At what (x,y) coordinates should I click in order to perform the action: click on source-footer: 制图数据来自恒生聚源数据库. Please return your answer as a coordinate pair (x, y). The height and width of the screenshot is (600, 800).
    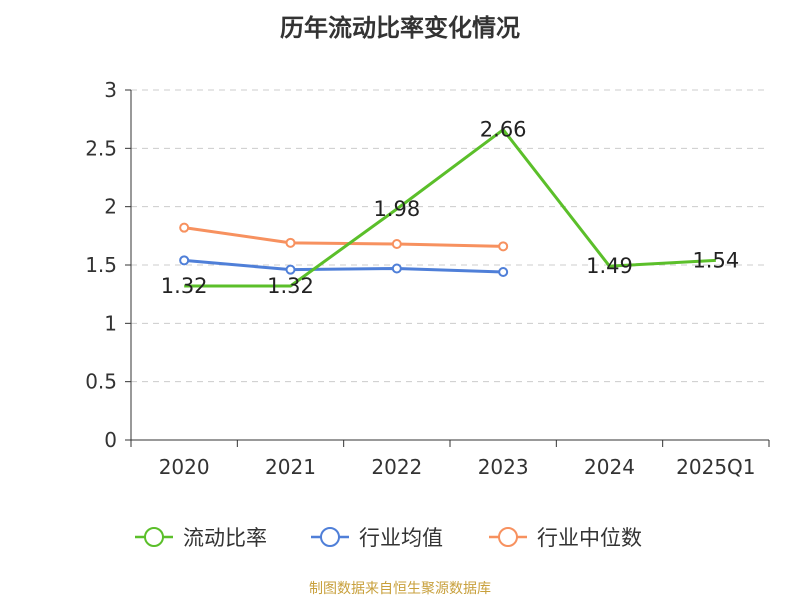
    Looking at the image, I should click on (400, 589).